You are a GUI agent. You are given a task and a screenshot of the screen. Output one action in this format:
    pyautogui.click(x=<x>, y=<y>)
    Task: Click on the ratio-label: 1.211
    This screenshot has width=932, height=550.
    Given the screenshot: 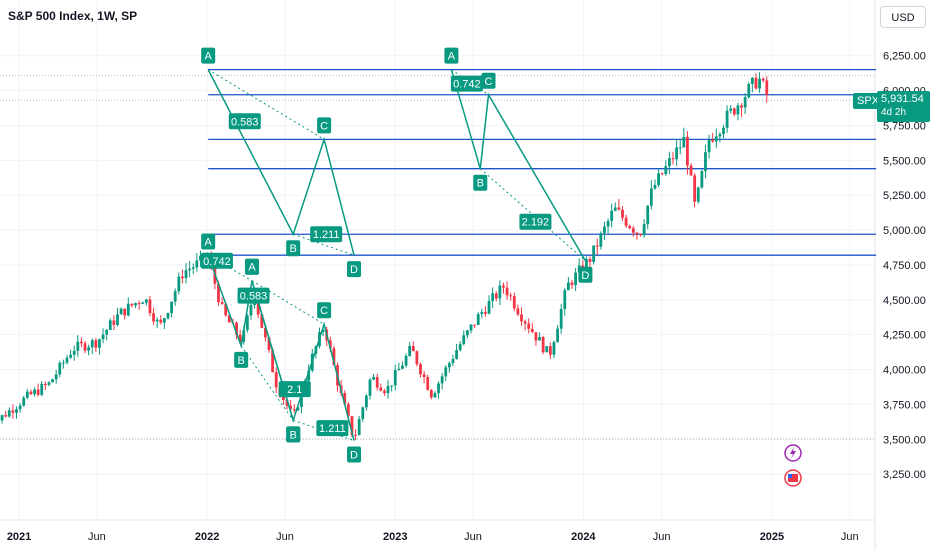 What is the action you would take?
    pyautogui.click(x=332, y=429)
    